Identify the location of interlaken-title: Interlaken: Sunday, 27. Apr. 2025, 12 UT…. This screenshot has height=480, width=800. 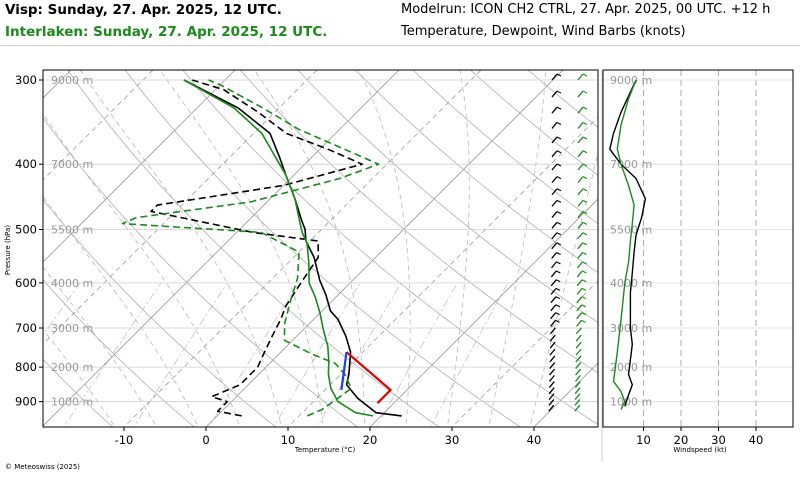
(166, 32).